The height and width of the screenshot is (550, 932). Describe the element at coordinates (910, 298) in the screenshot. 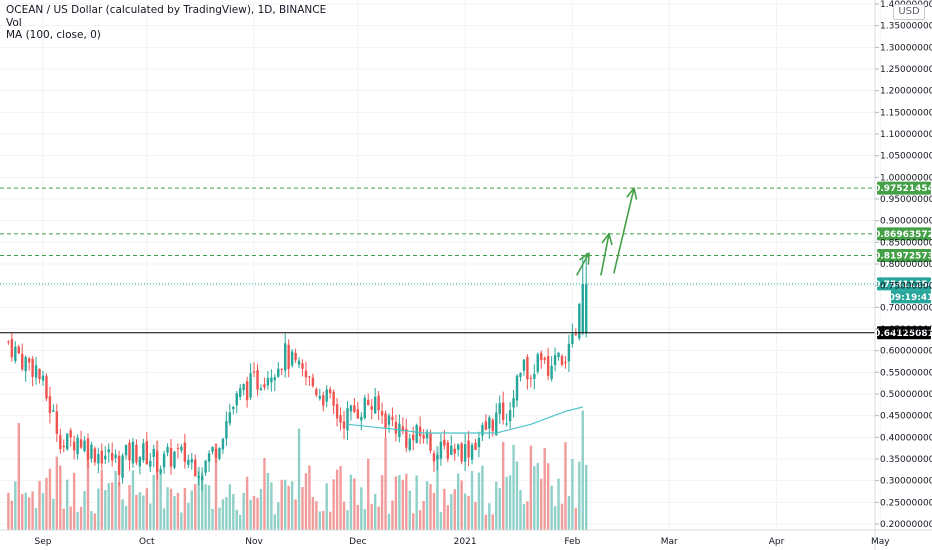

I see `countdown-label: 09:19:41` at that location.